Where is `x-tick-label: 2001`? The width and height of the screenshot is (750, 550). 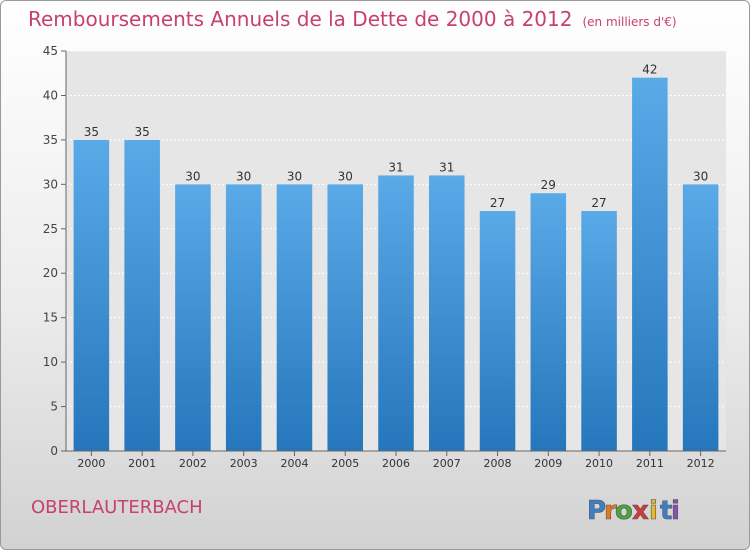 x-tick-label: 2001 is located at coordinates (142, 463).